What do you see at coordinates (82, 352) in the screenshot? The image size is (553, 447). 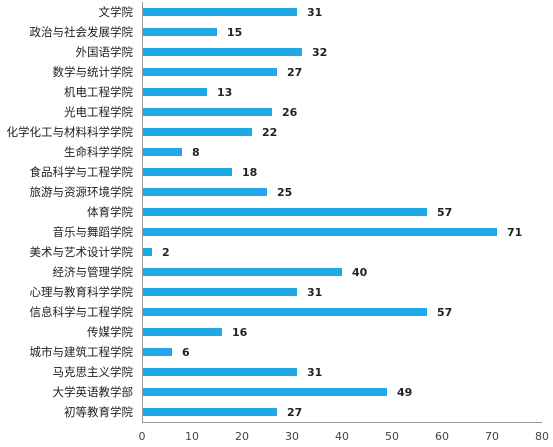 I see `category-label: 城市与建筑工程学院` at bounding box center [82, 352].